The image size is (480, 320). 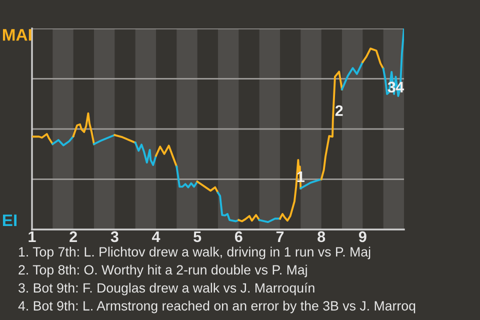 What do you see at coordinates (400, 87) in the screenshot?
I see `annotation: 4` at bounding box center [400, 87].